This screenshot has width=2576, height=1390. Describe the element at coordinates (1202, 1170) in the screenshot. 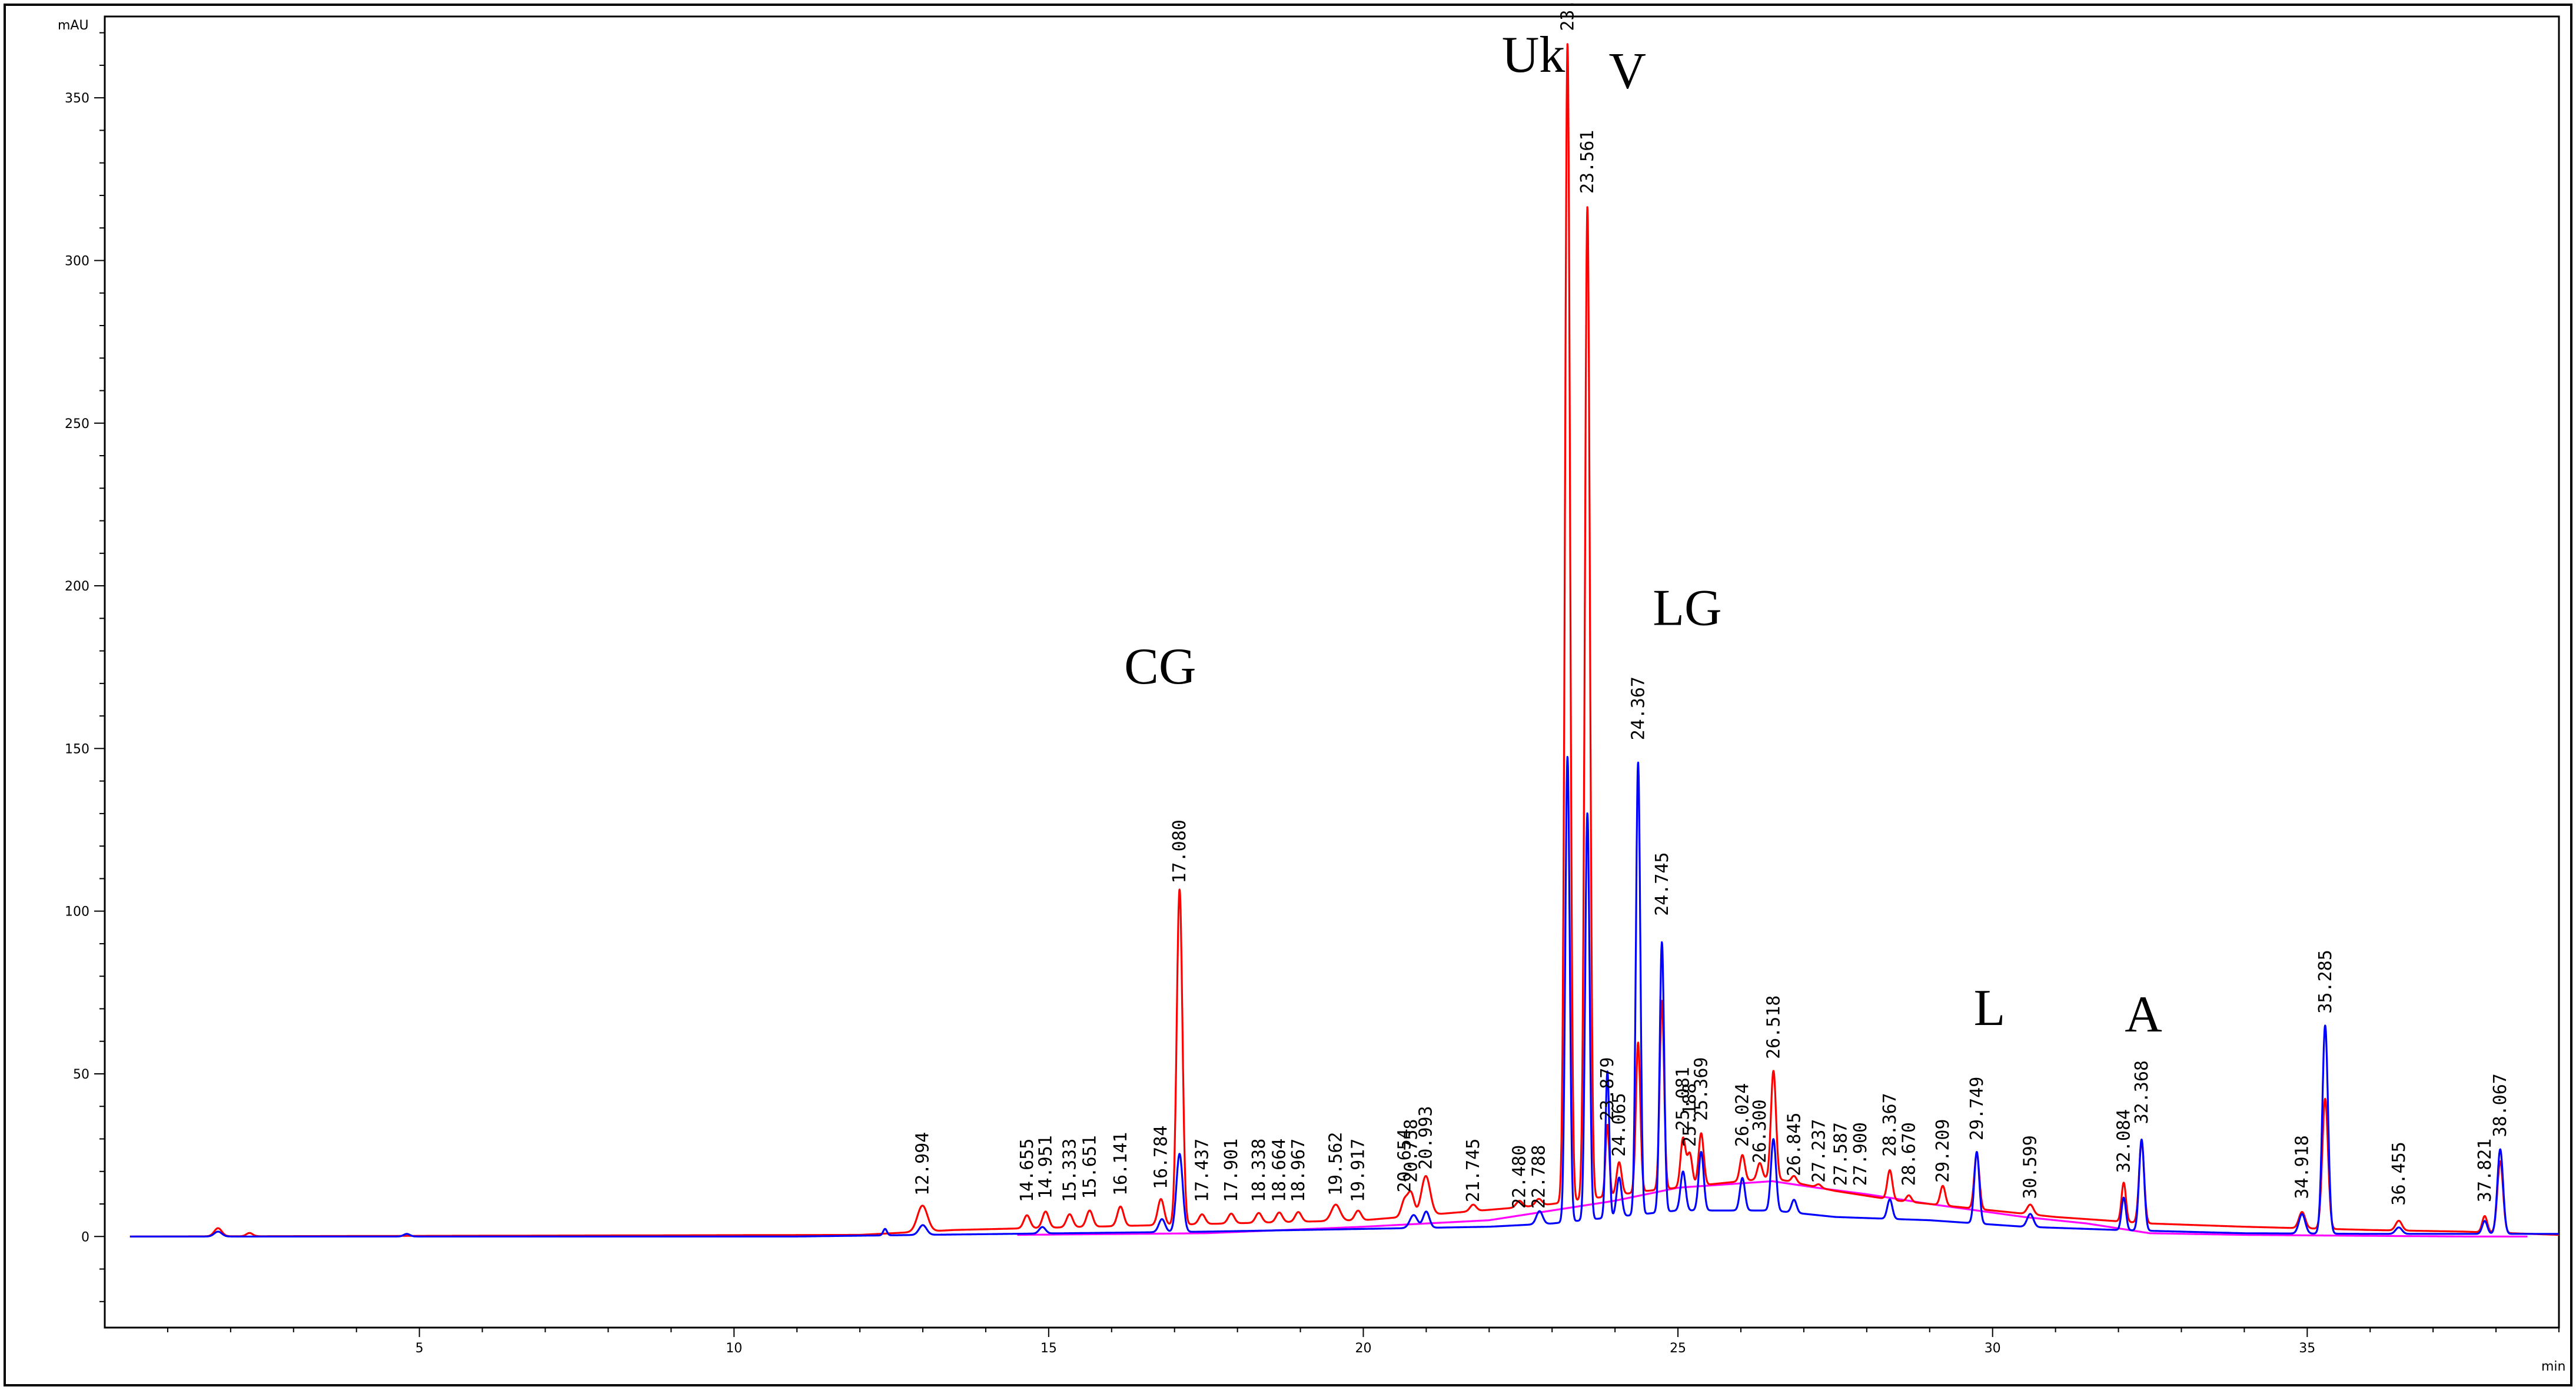

I see `peak-label: 17.437` at that location.